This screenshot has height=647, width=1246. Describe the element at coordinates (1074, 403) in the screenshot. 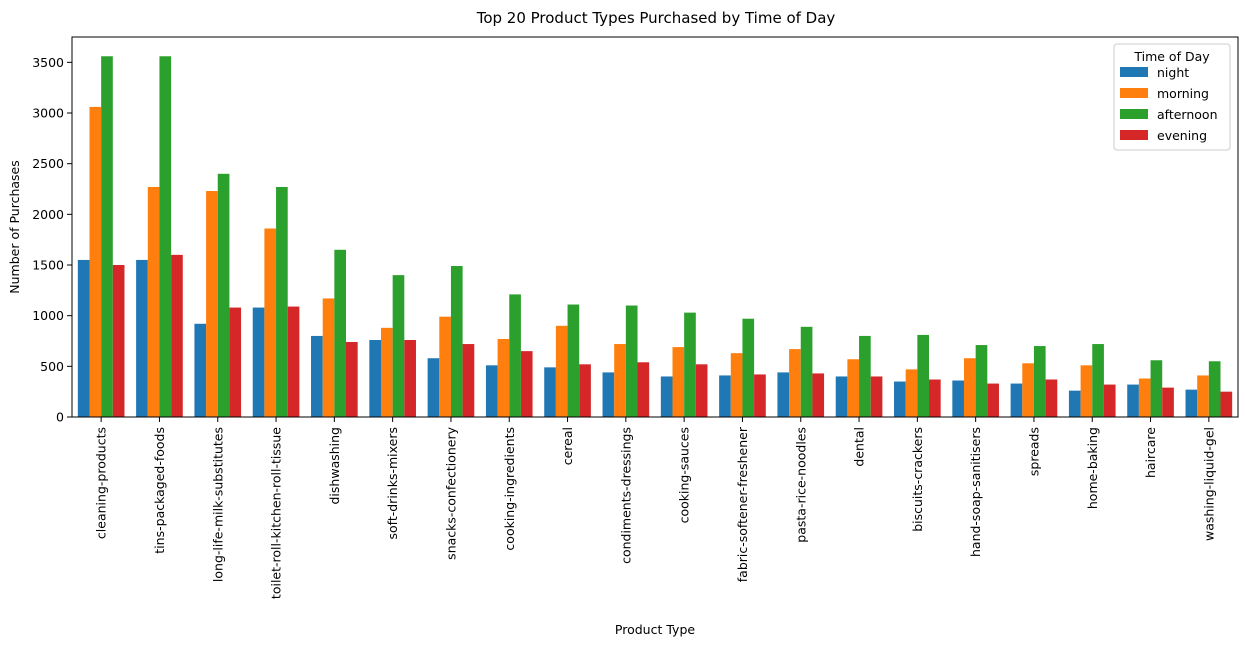

I see `bar-night-home-baking` at that location.